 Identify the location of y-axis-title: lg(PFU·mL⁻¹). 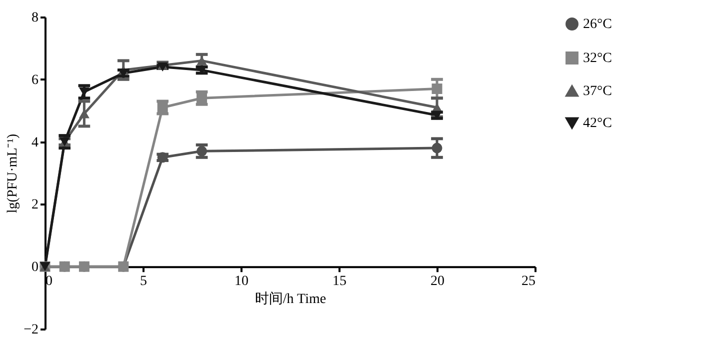
(13, 174).